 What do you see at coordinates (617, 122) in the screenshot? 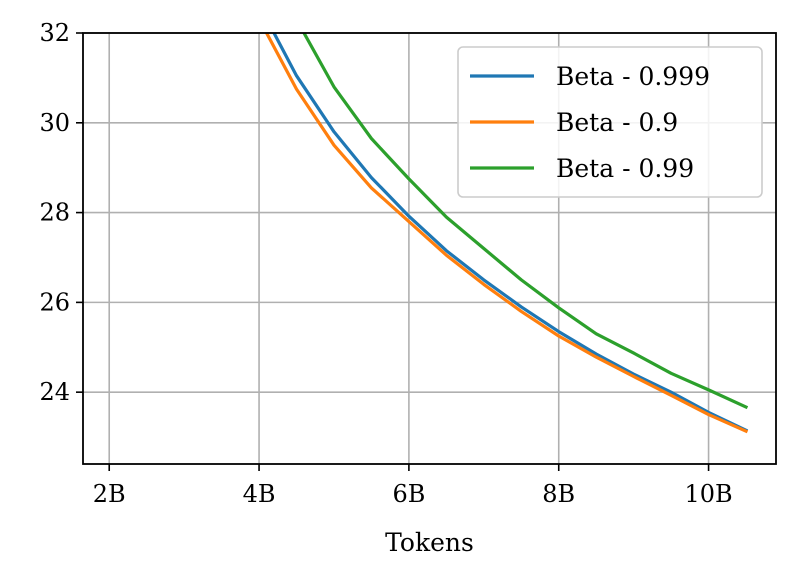
I see `legend-label: Beta - 0.9` at bounding box center [617, 122].